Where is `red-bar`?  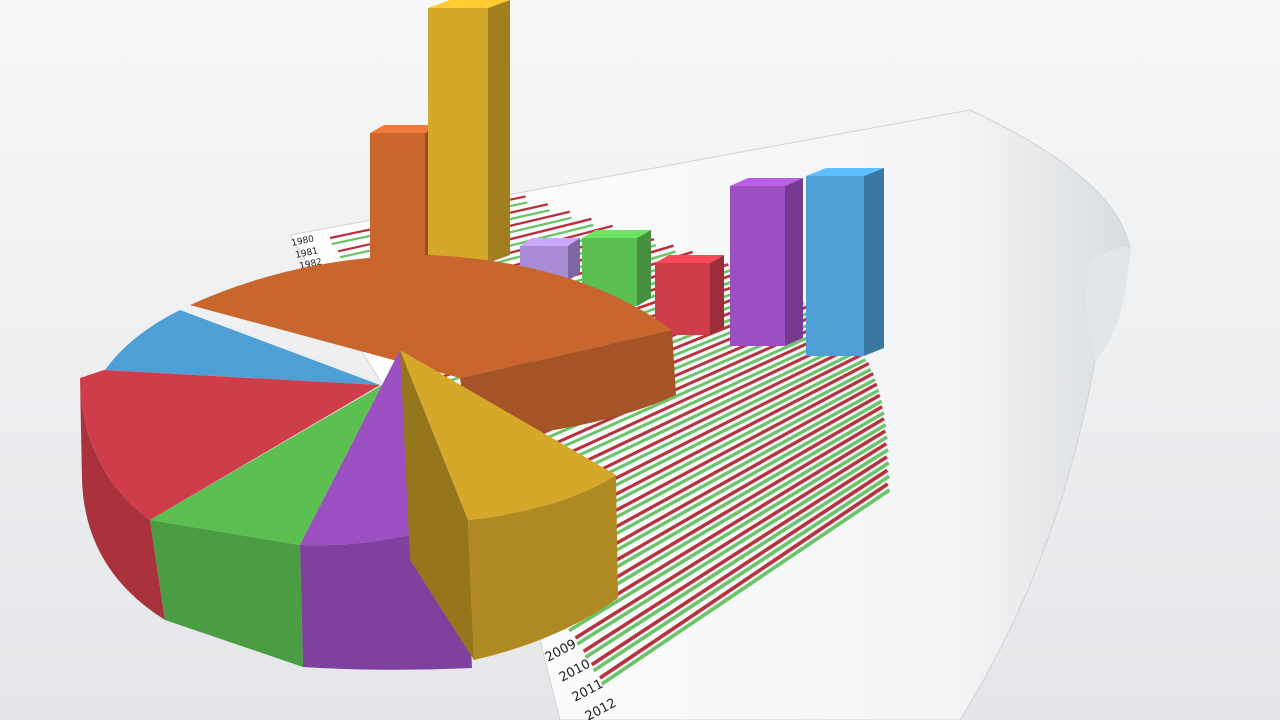 red-bar is located at coordinates (689, 295).